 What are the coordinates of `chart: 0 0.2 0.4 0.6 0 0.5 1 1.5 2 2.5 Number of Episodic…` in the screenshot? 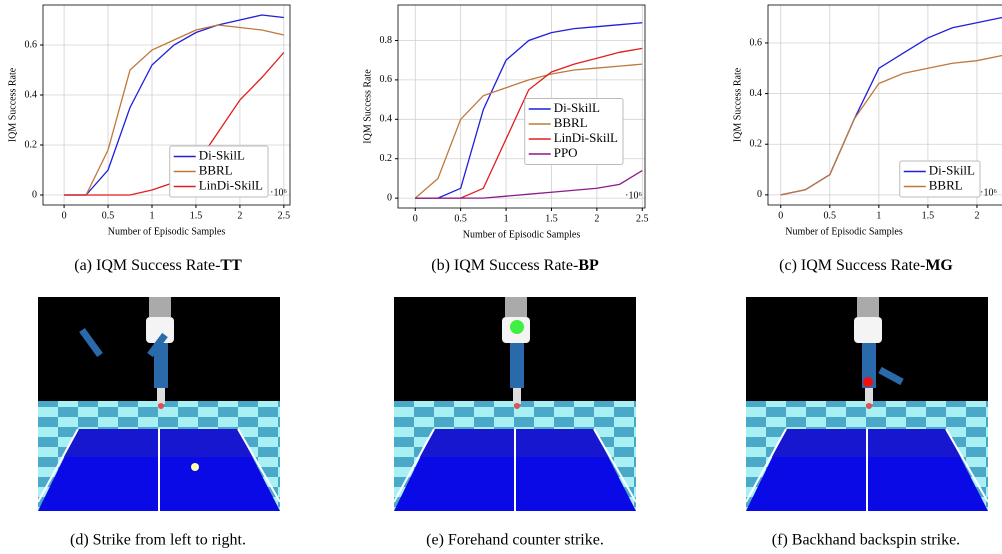 It's located at (149, 120).